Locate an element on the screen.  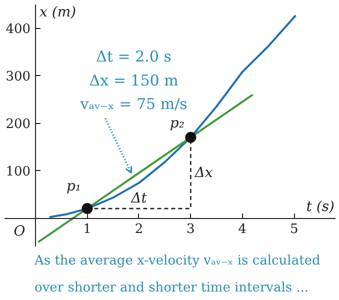
annotation: O is located at coordinates (20, 232).